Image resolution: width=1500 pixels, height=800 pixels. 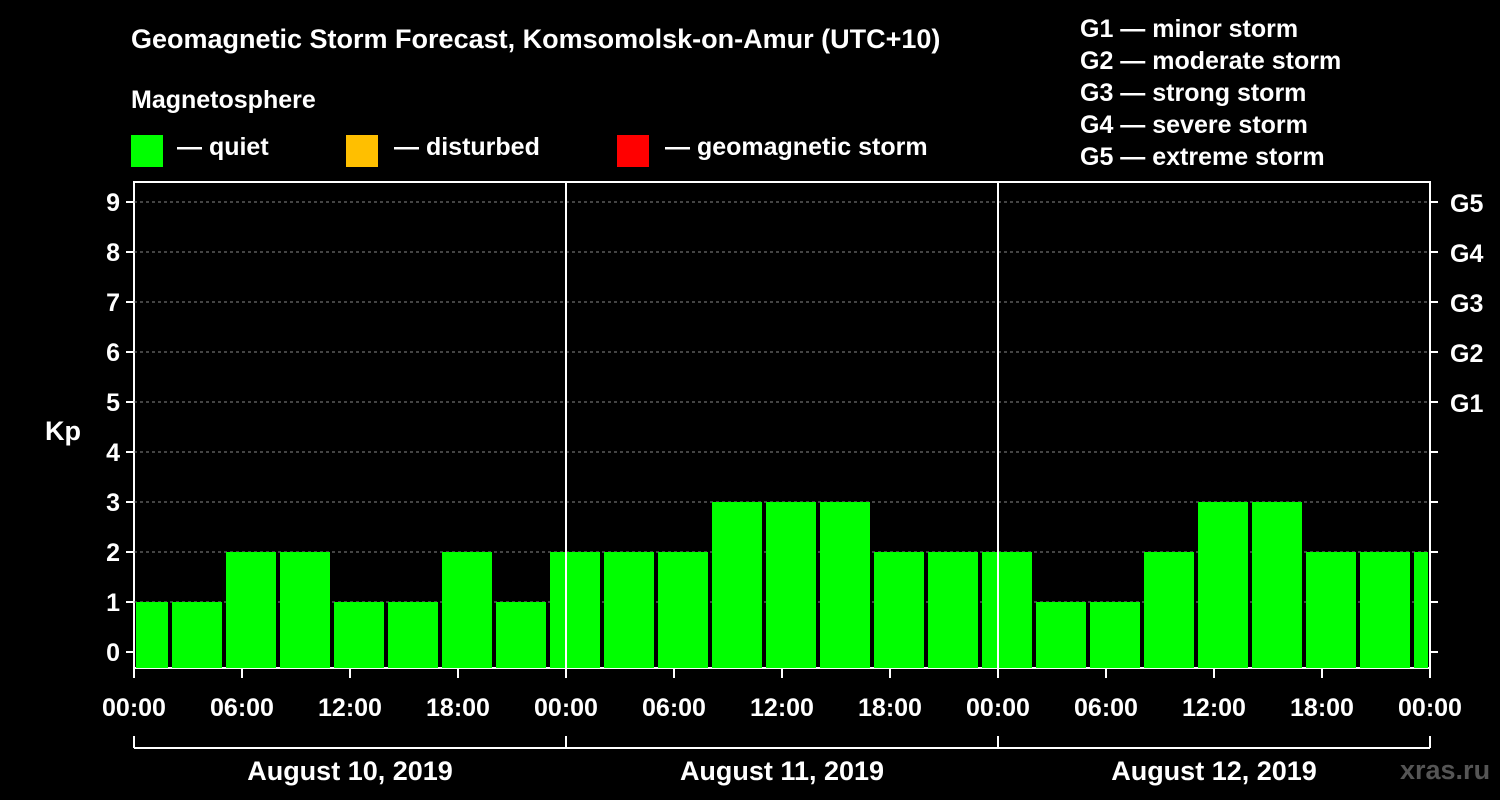 I want to click on y-tick-label-0: 0, so click(x=113, y=653).